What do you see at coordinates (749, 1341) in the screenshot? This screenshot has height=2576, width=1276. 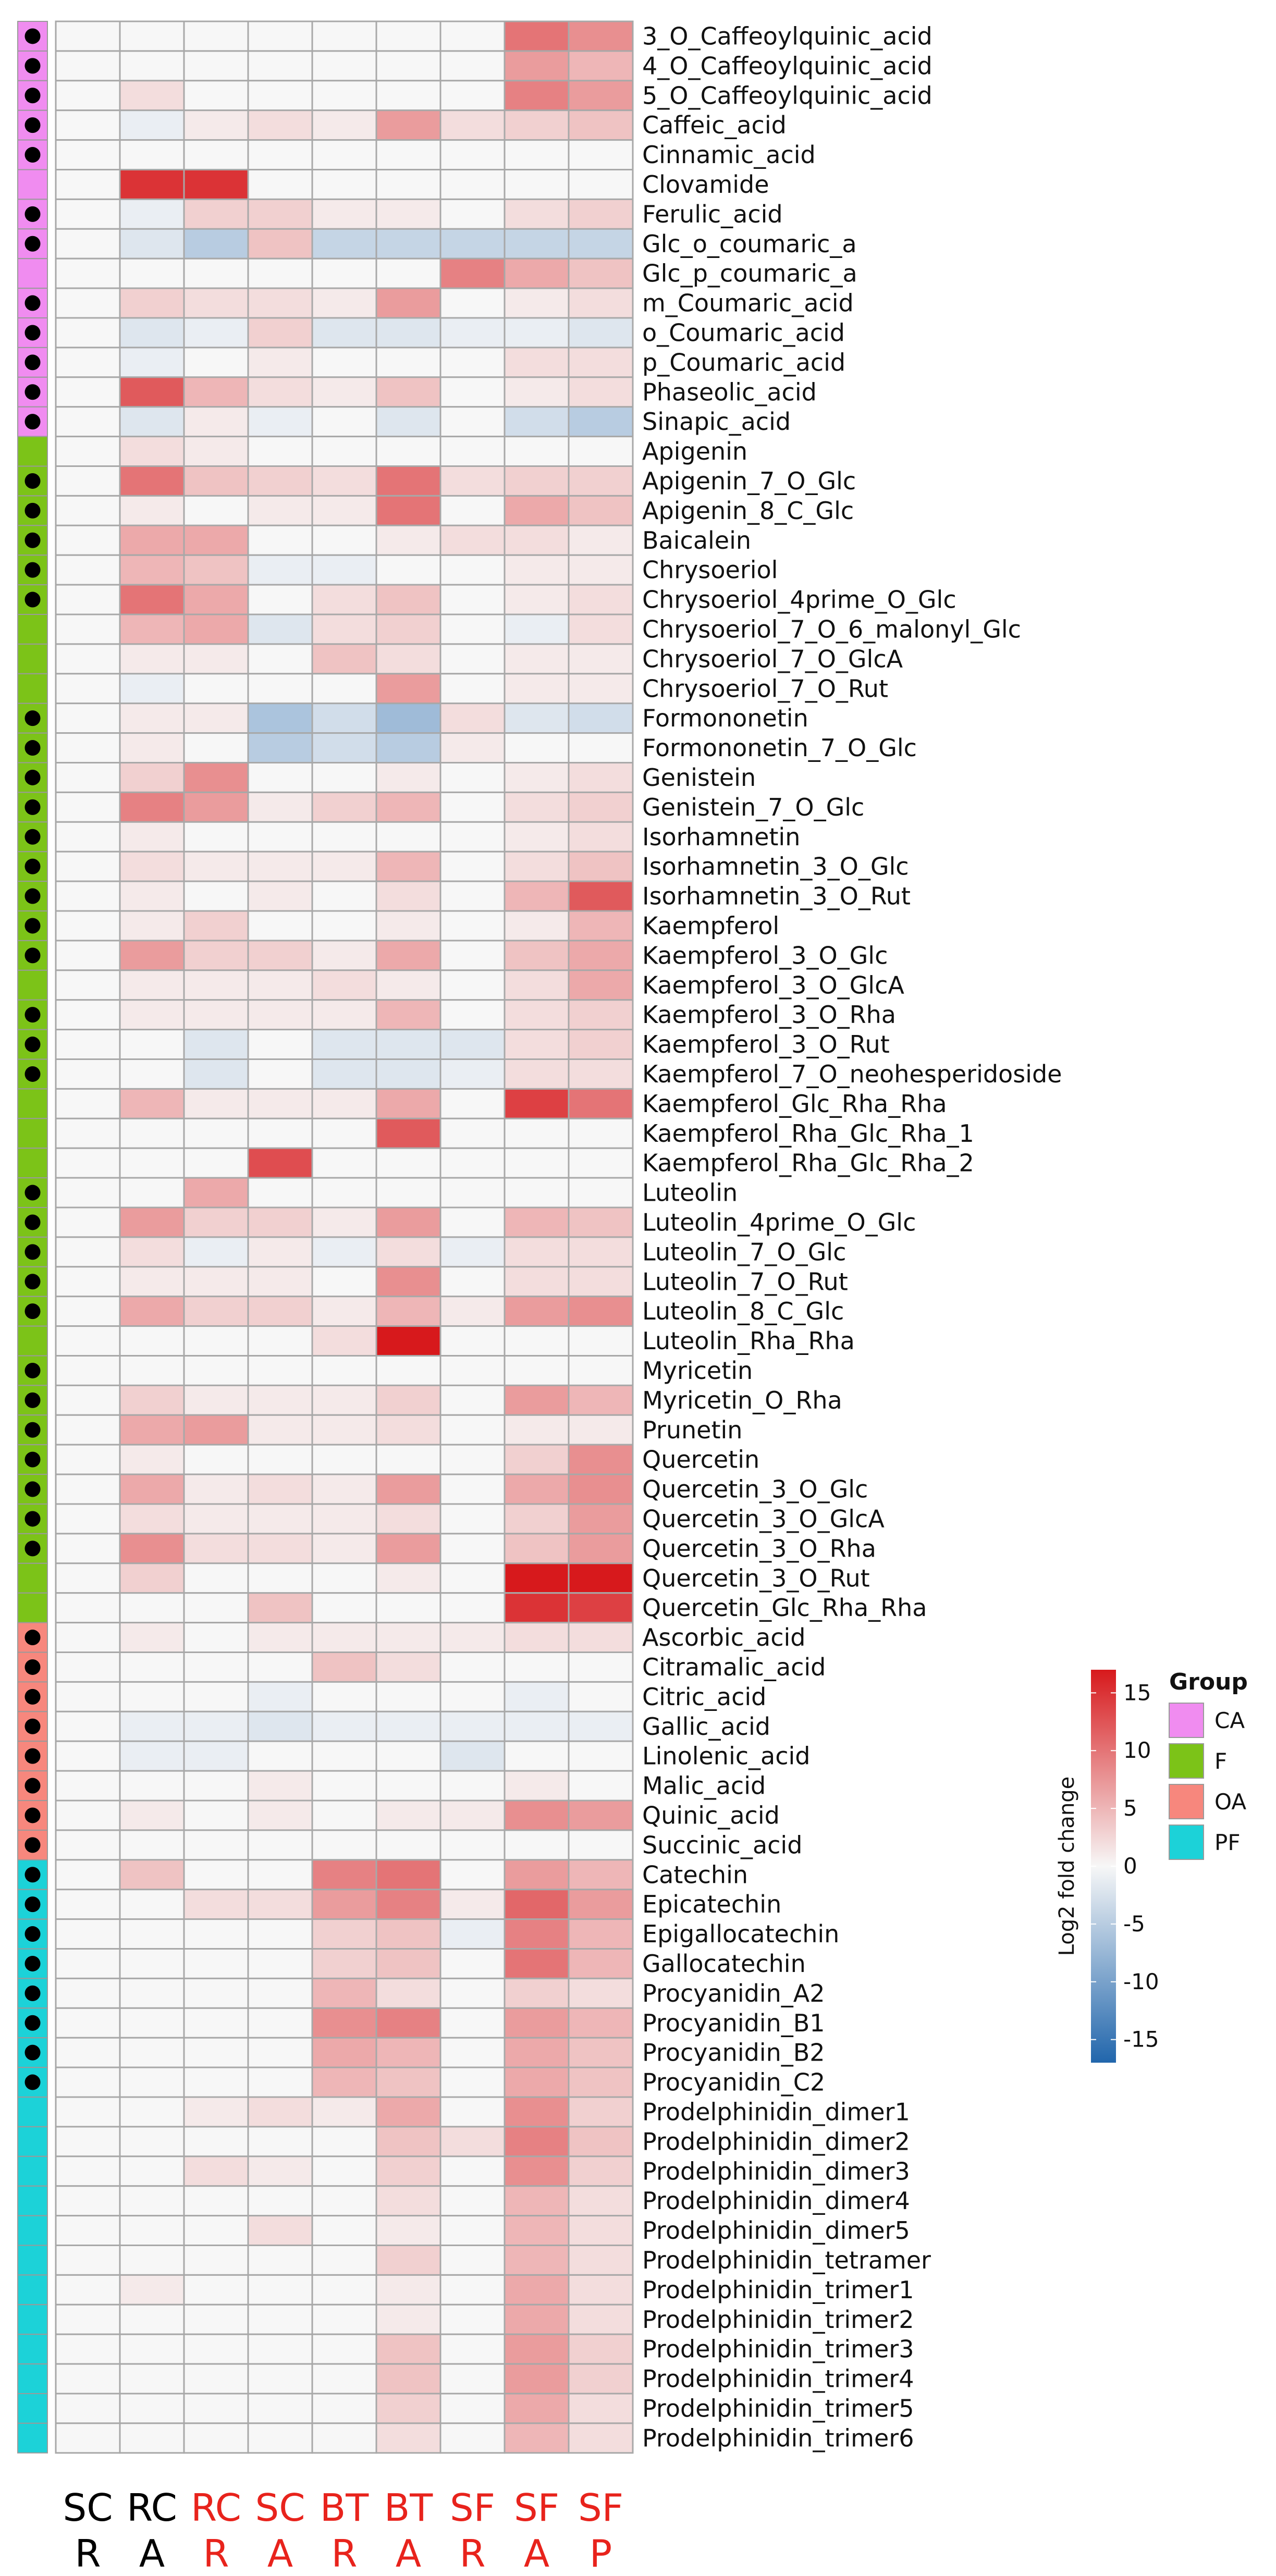 I see `row-label: Luteolin_Rha_Rha` at bounding box center [749, 1341].